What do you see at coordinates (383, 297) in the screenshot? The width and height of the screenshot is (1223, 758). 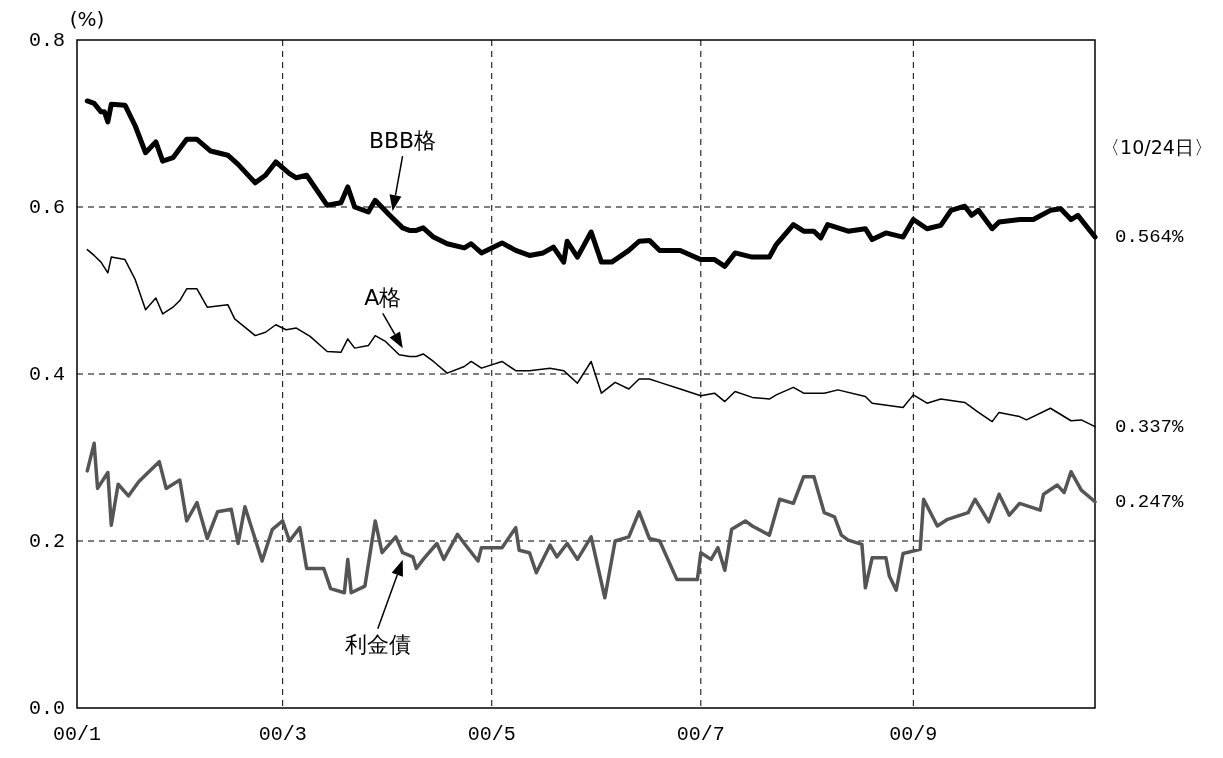 I see `series-label: A格` at bounding box center [383, 297].